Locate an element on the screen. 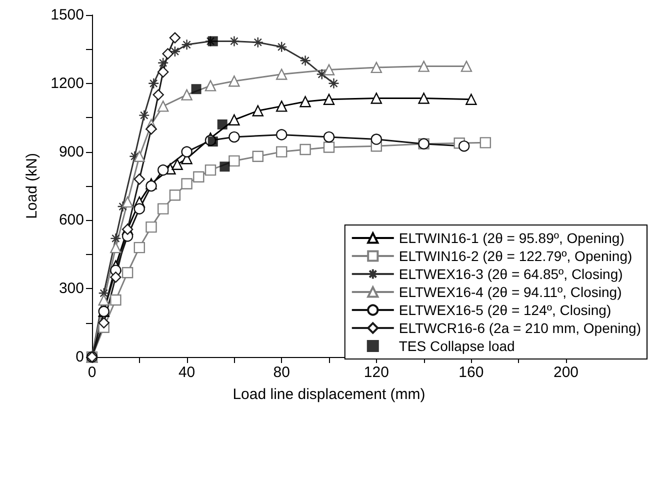  legend-label: ELTWEX16-4 (2θ = 94.11º, Closing) is located at coordinates (510, 292).